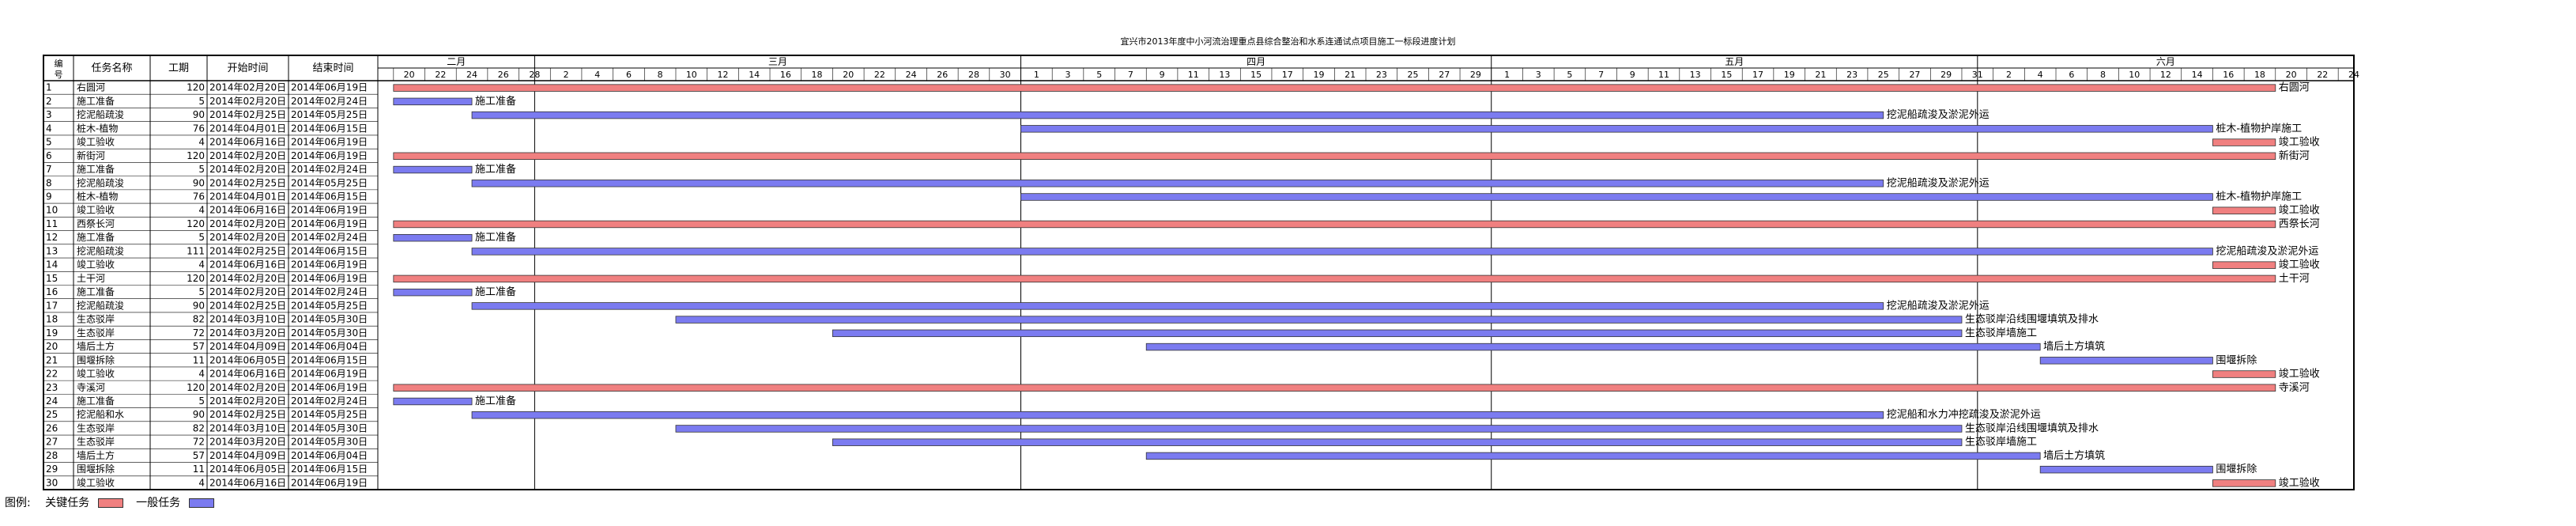 This screenshot has width=2576, height=526. What do you see at coordinates (49, 182) in the screenshot?
I see `cell-id: 8` at bounding box center [49, 182].